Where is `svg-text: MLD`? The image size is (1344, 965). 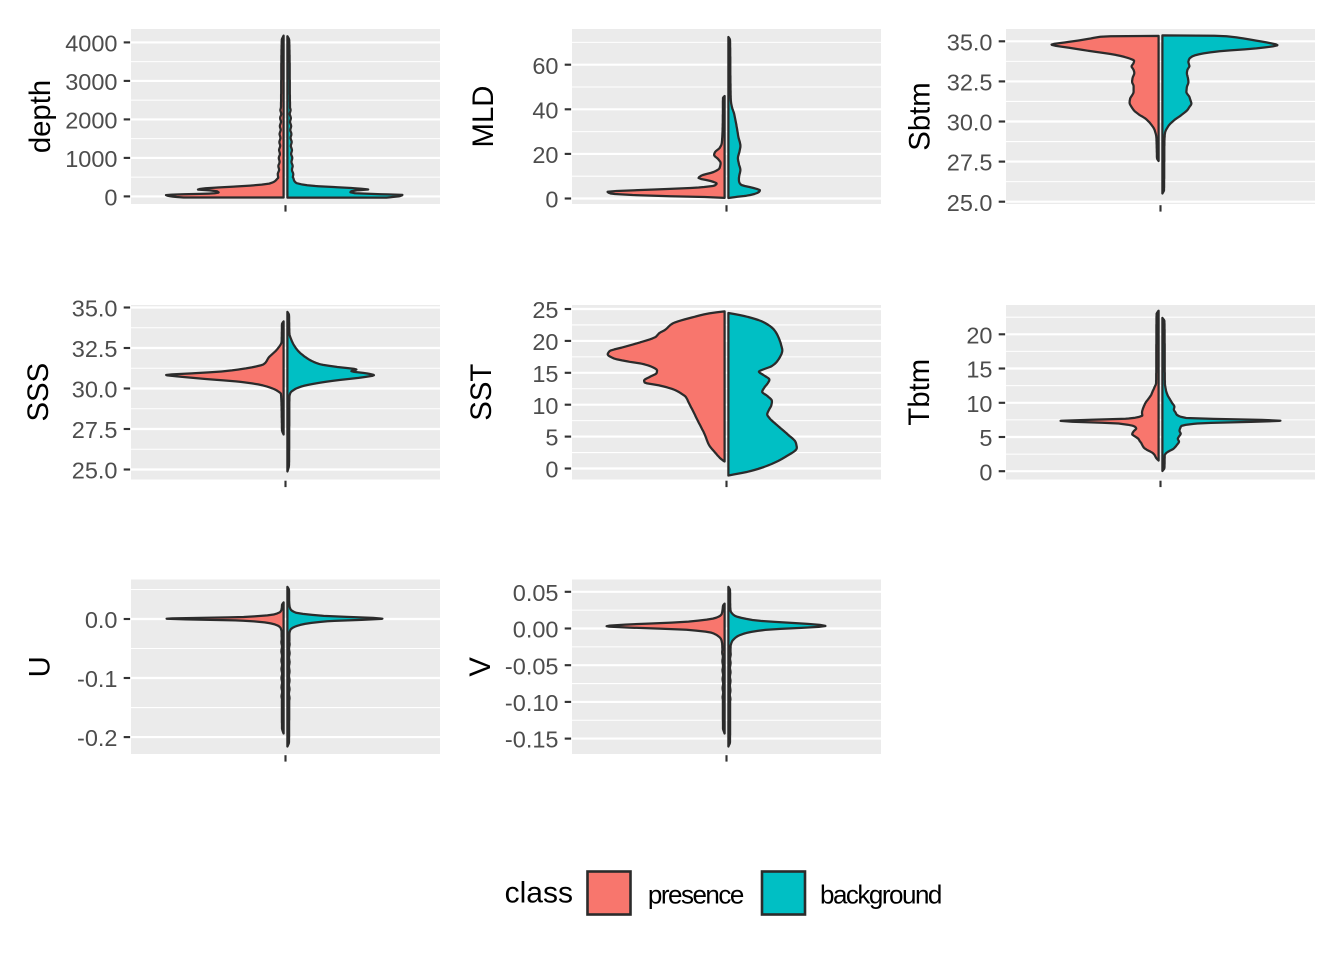
svg-text: MLD is located at coordinates (483, 117).